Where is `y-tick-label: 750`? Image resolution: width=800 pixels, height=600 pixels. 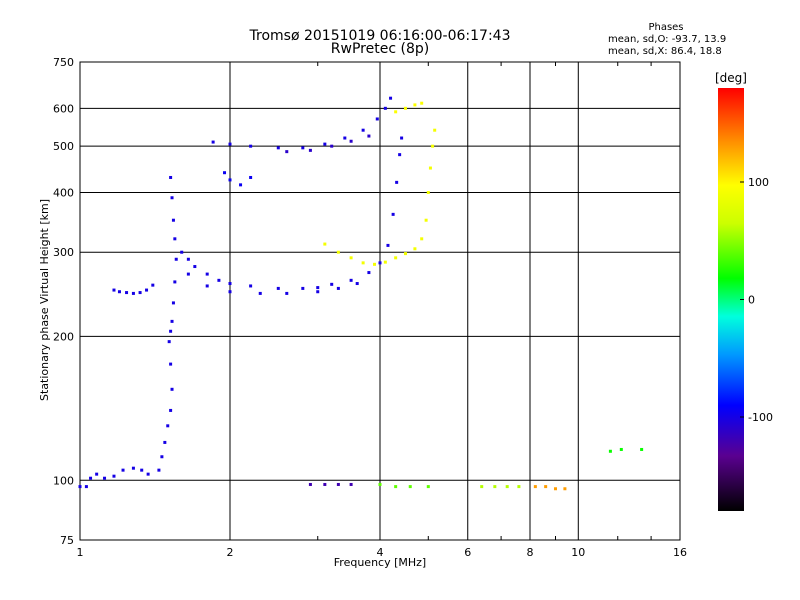 y-tick-label: 750 is located at coordinates (63, 62).